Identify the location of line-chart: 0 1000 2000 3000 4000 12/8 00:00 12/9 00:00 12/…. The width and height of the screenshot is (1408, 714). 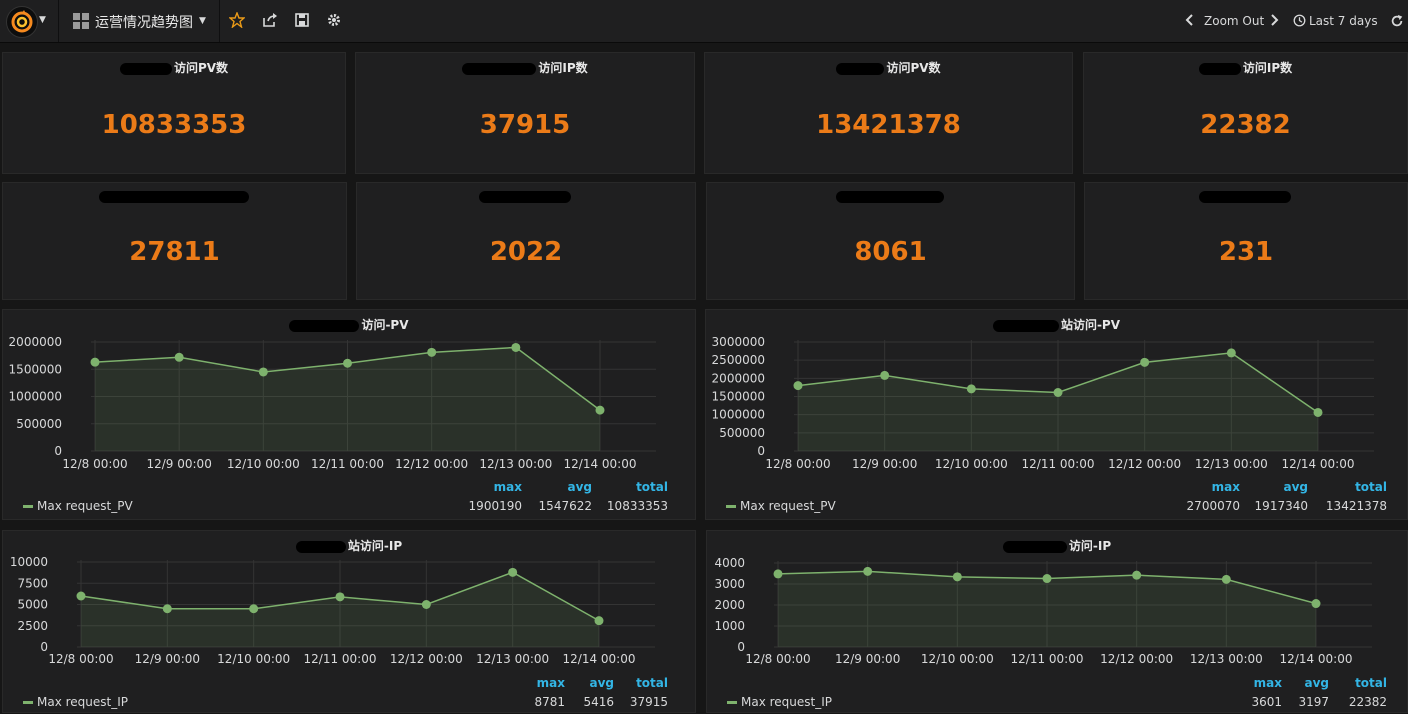
(1057, 622).